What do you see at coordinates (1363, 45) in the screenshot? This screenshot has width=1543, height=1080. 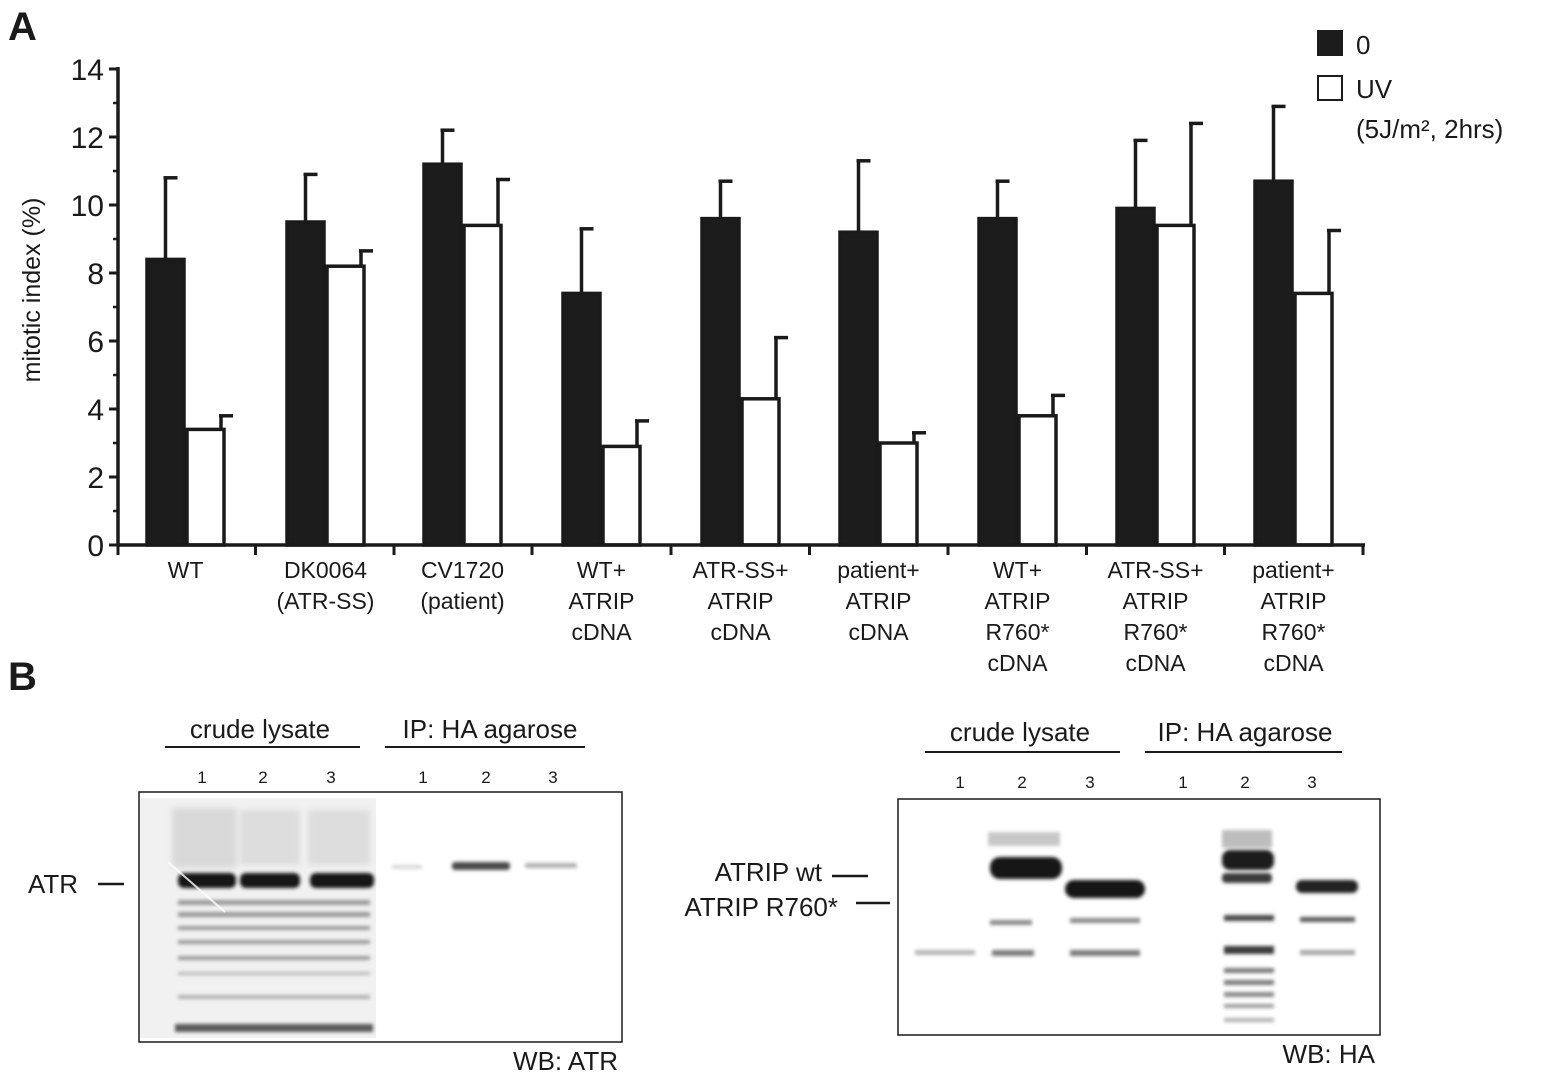 I see `legend-label-0: 0` at bounding box center [1363, 45].